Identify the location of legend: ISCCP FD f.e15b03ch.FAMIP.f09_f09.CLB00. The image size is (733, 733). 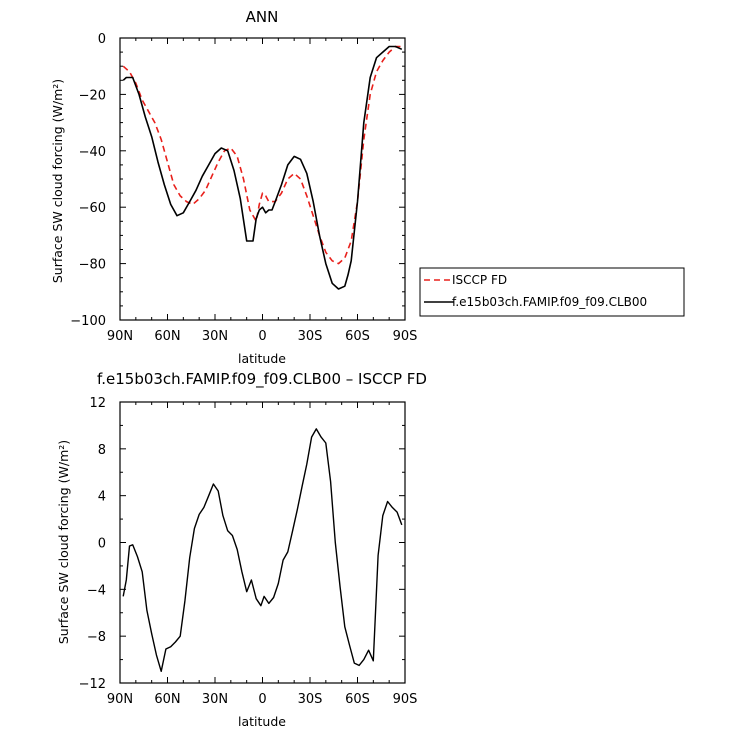
(552, 292).